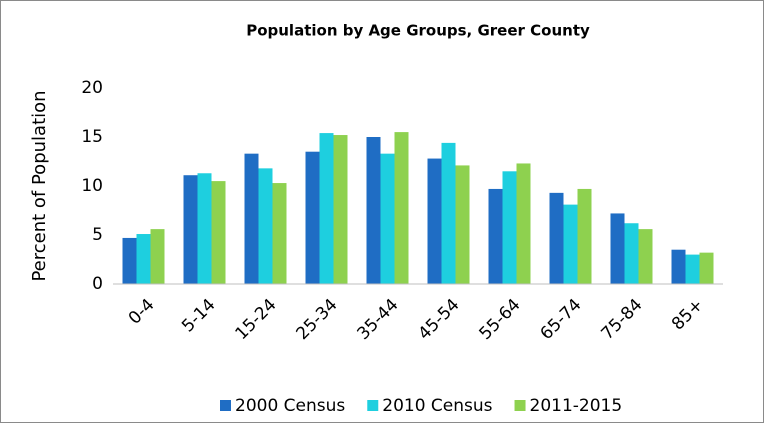 This screenshot has width=765, height=424. What do you see at coordinates (92, 137) in the screenshot?
I see `y-tick-label: 15` at bounding box center [92, 137].